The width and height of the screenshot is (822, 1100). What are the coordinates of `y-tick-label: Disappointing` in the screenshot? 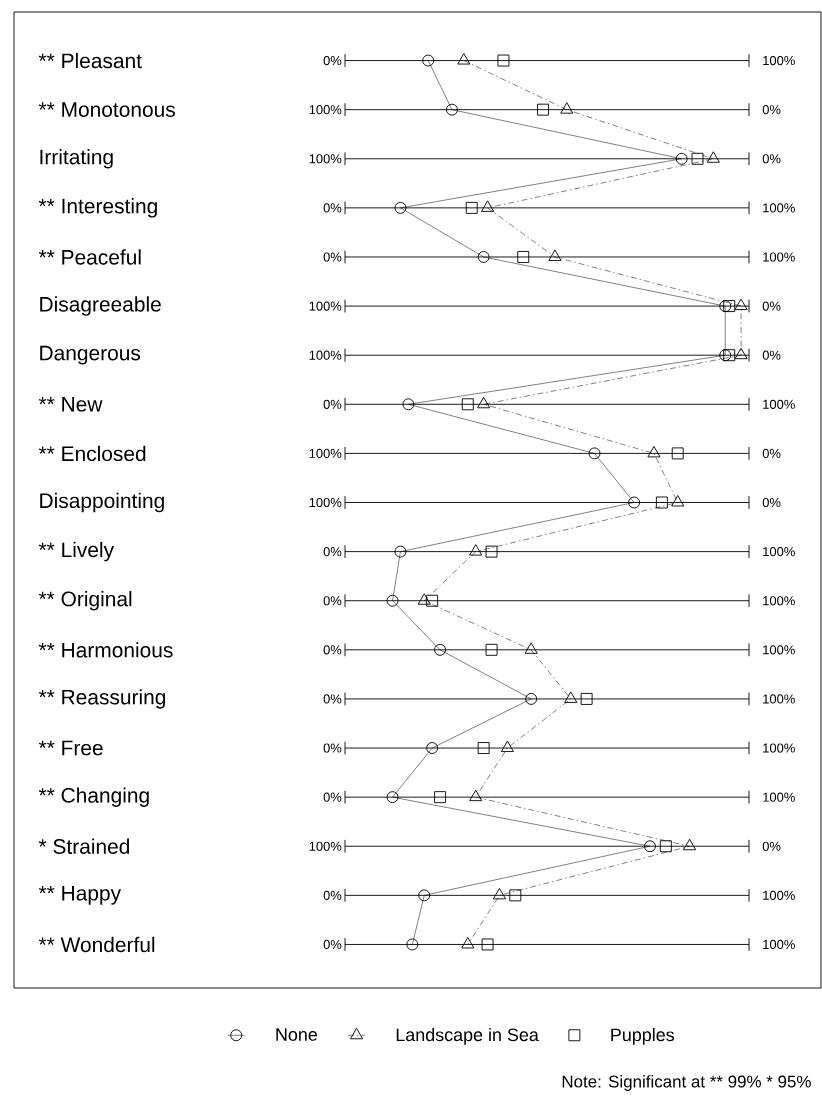 It's located at (102, 502).